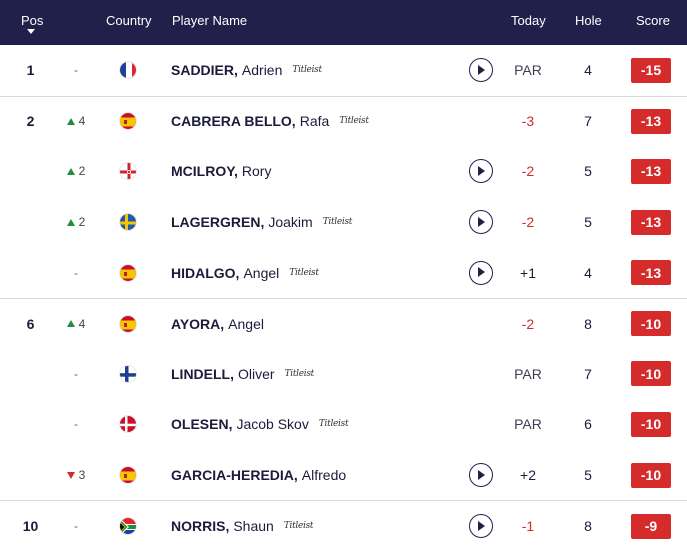 This screenshot has height=551, width=687. I want to click on table-row: 3 GARCIA-HEREDIA, Alfredo +2 5 -10, so click(343, 475).